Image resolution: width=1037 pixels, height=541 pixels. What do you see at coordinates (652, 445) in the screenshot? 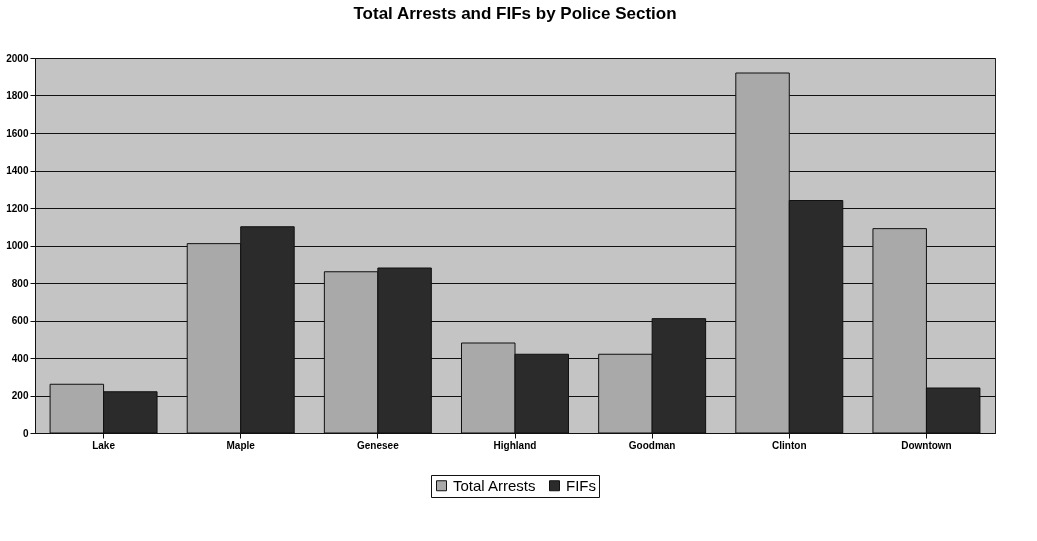
I see `x-tick-label: Goodman` at bounding box center [652, 445].